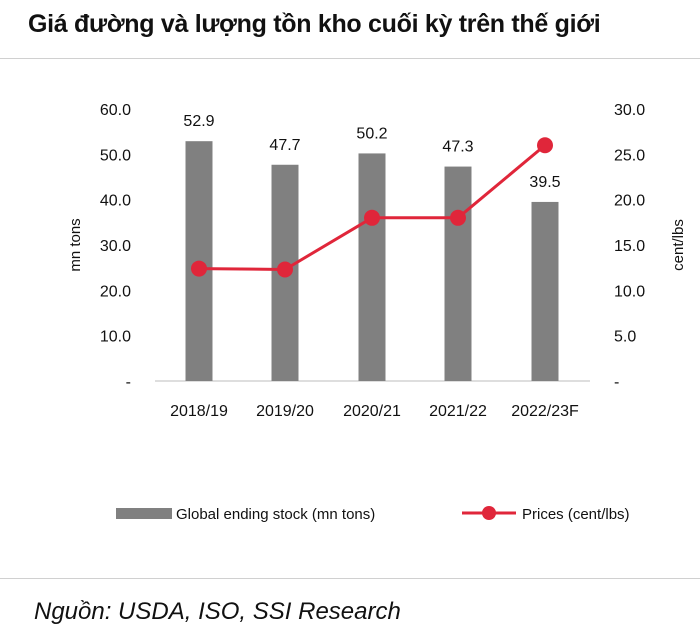  Describe the element at coordinates (629, 291) in the screenshot. I see `right-tick-label: 10.0` at that location.